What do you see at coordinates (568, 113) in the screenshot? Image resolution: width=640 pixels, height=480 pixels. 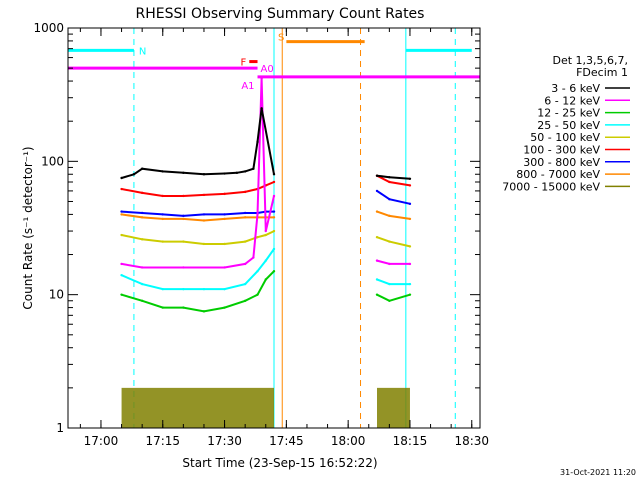 I see `legend-label: 12 - 25 keV` at bounding box center [568, 113].